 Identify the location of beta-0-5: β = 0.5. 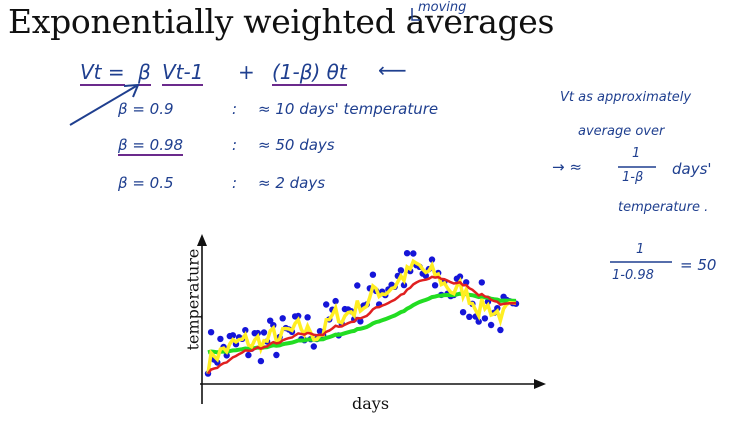
(146, 183).